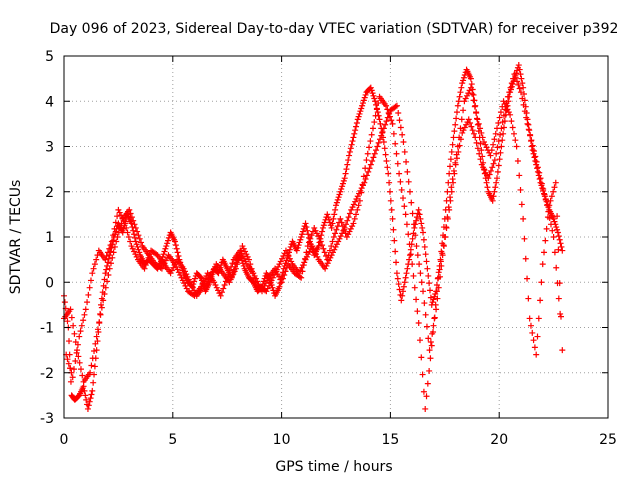  Describe the element at coordinates (16, 237) in the screenshot. I see `y-axis-label: SDTVAR / TECUs` at that location.